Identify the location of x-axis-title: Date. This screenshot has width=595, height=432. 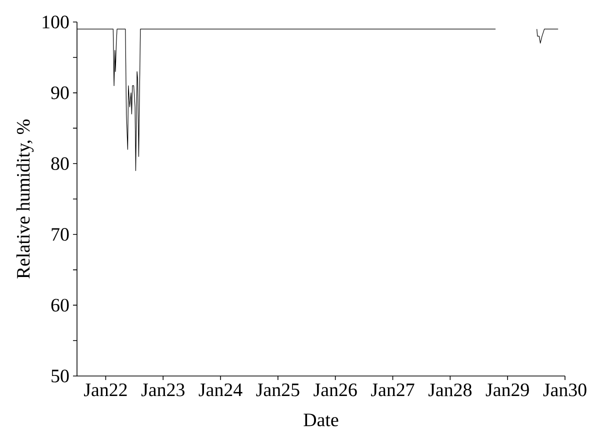
(321, 420).